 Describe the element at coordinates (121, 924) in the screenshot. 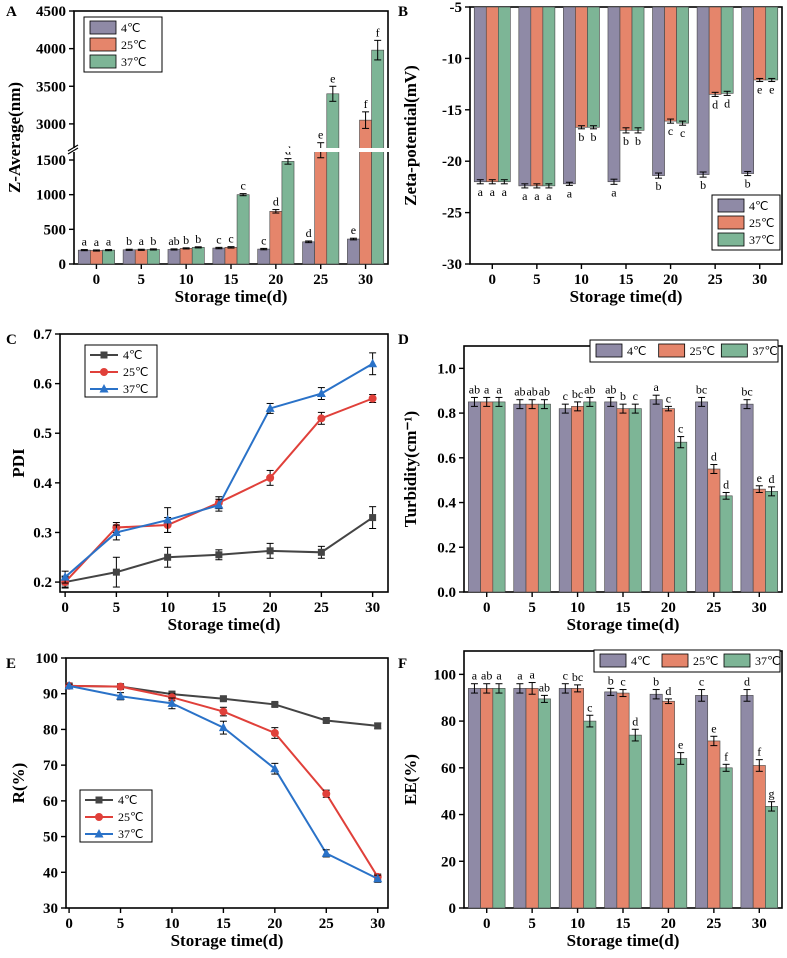

I see `x-tick-label: 5` at that location.